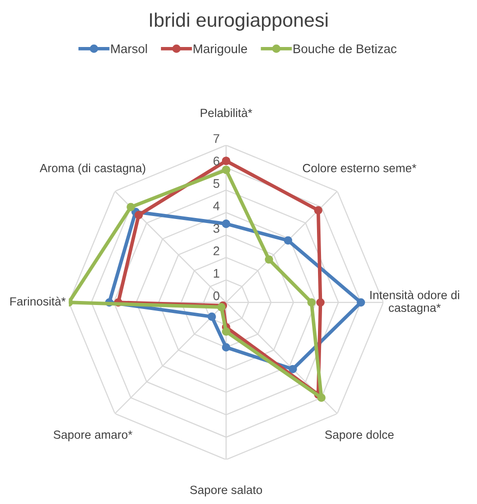 The height and width of the screenshot is (504, 477). Describe the element at coordinates (38, 301) in the screenshot. I see `spoke-label: Farinosità*` at that location.